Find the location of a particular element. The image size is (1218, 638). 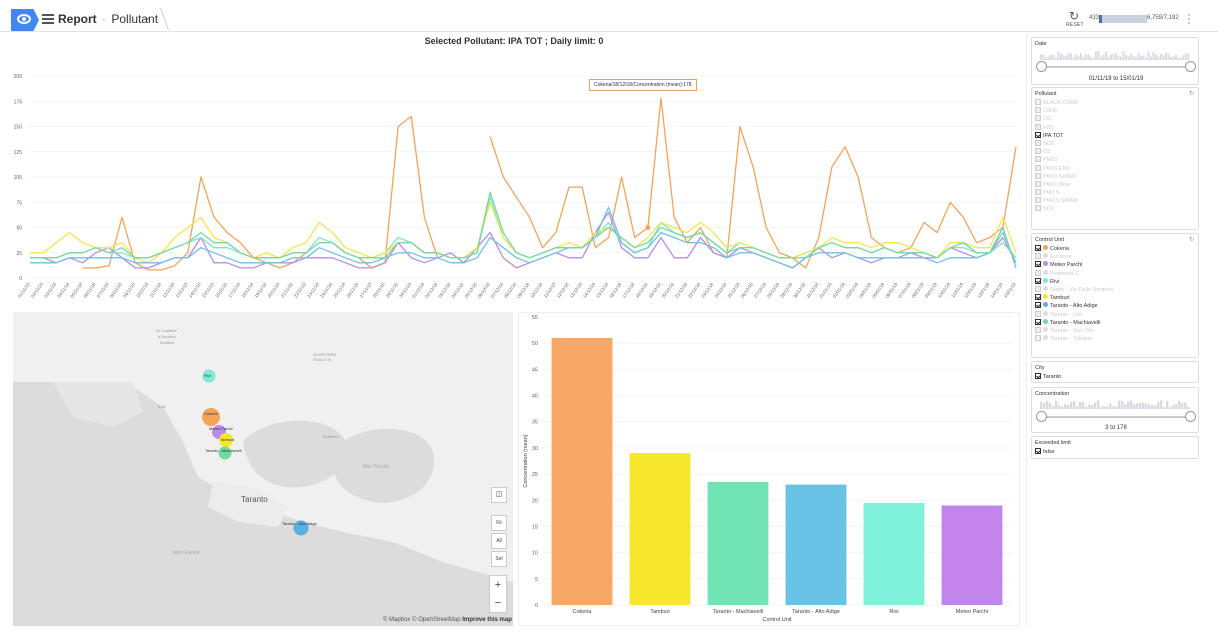

filter-option-taranto-lito: Taranto - Lito is located at coordinates (1115, 314).